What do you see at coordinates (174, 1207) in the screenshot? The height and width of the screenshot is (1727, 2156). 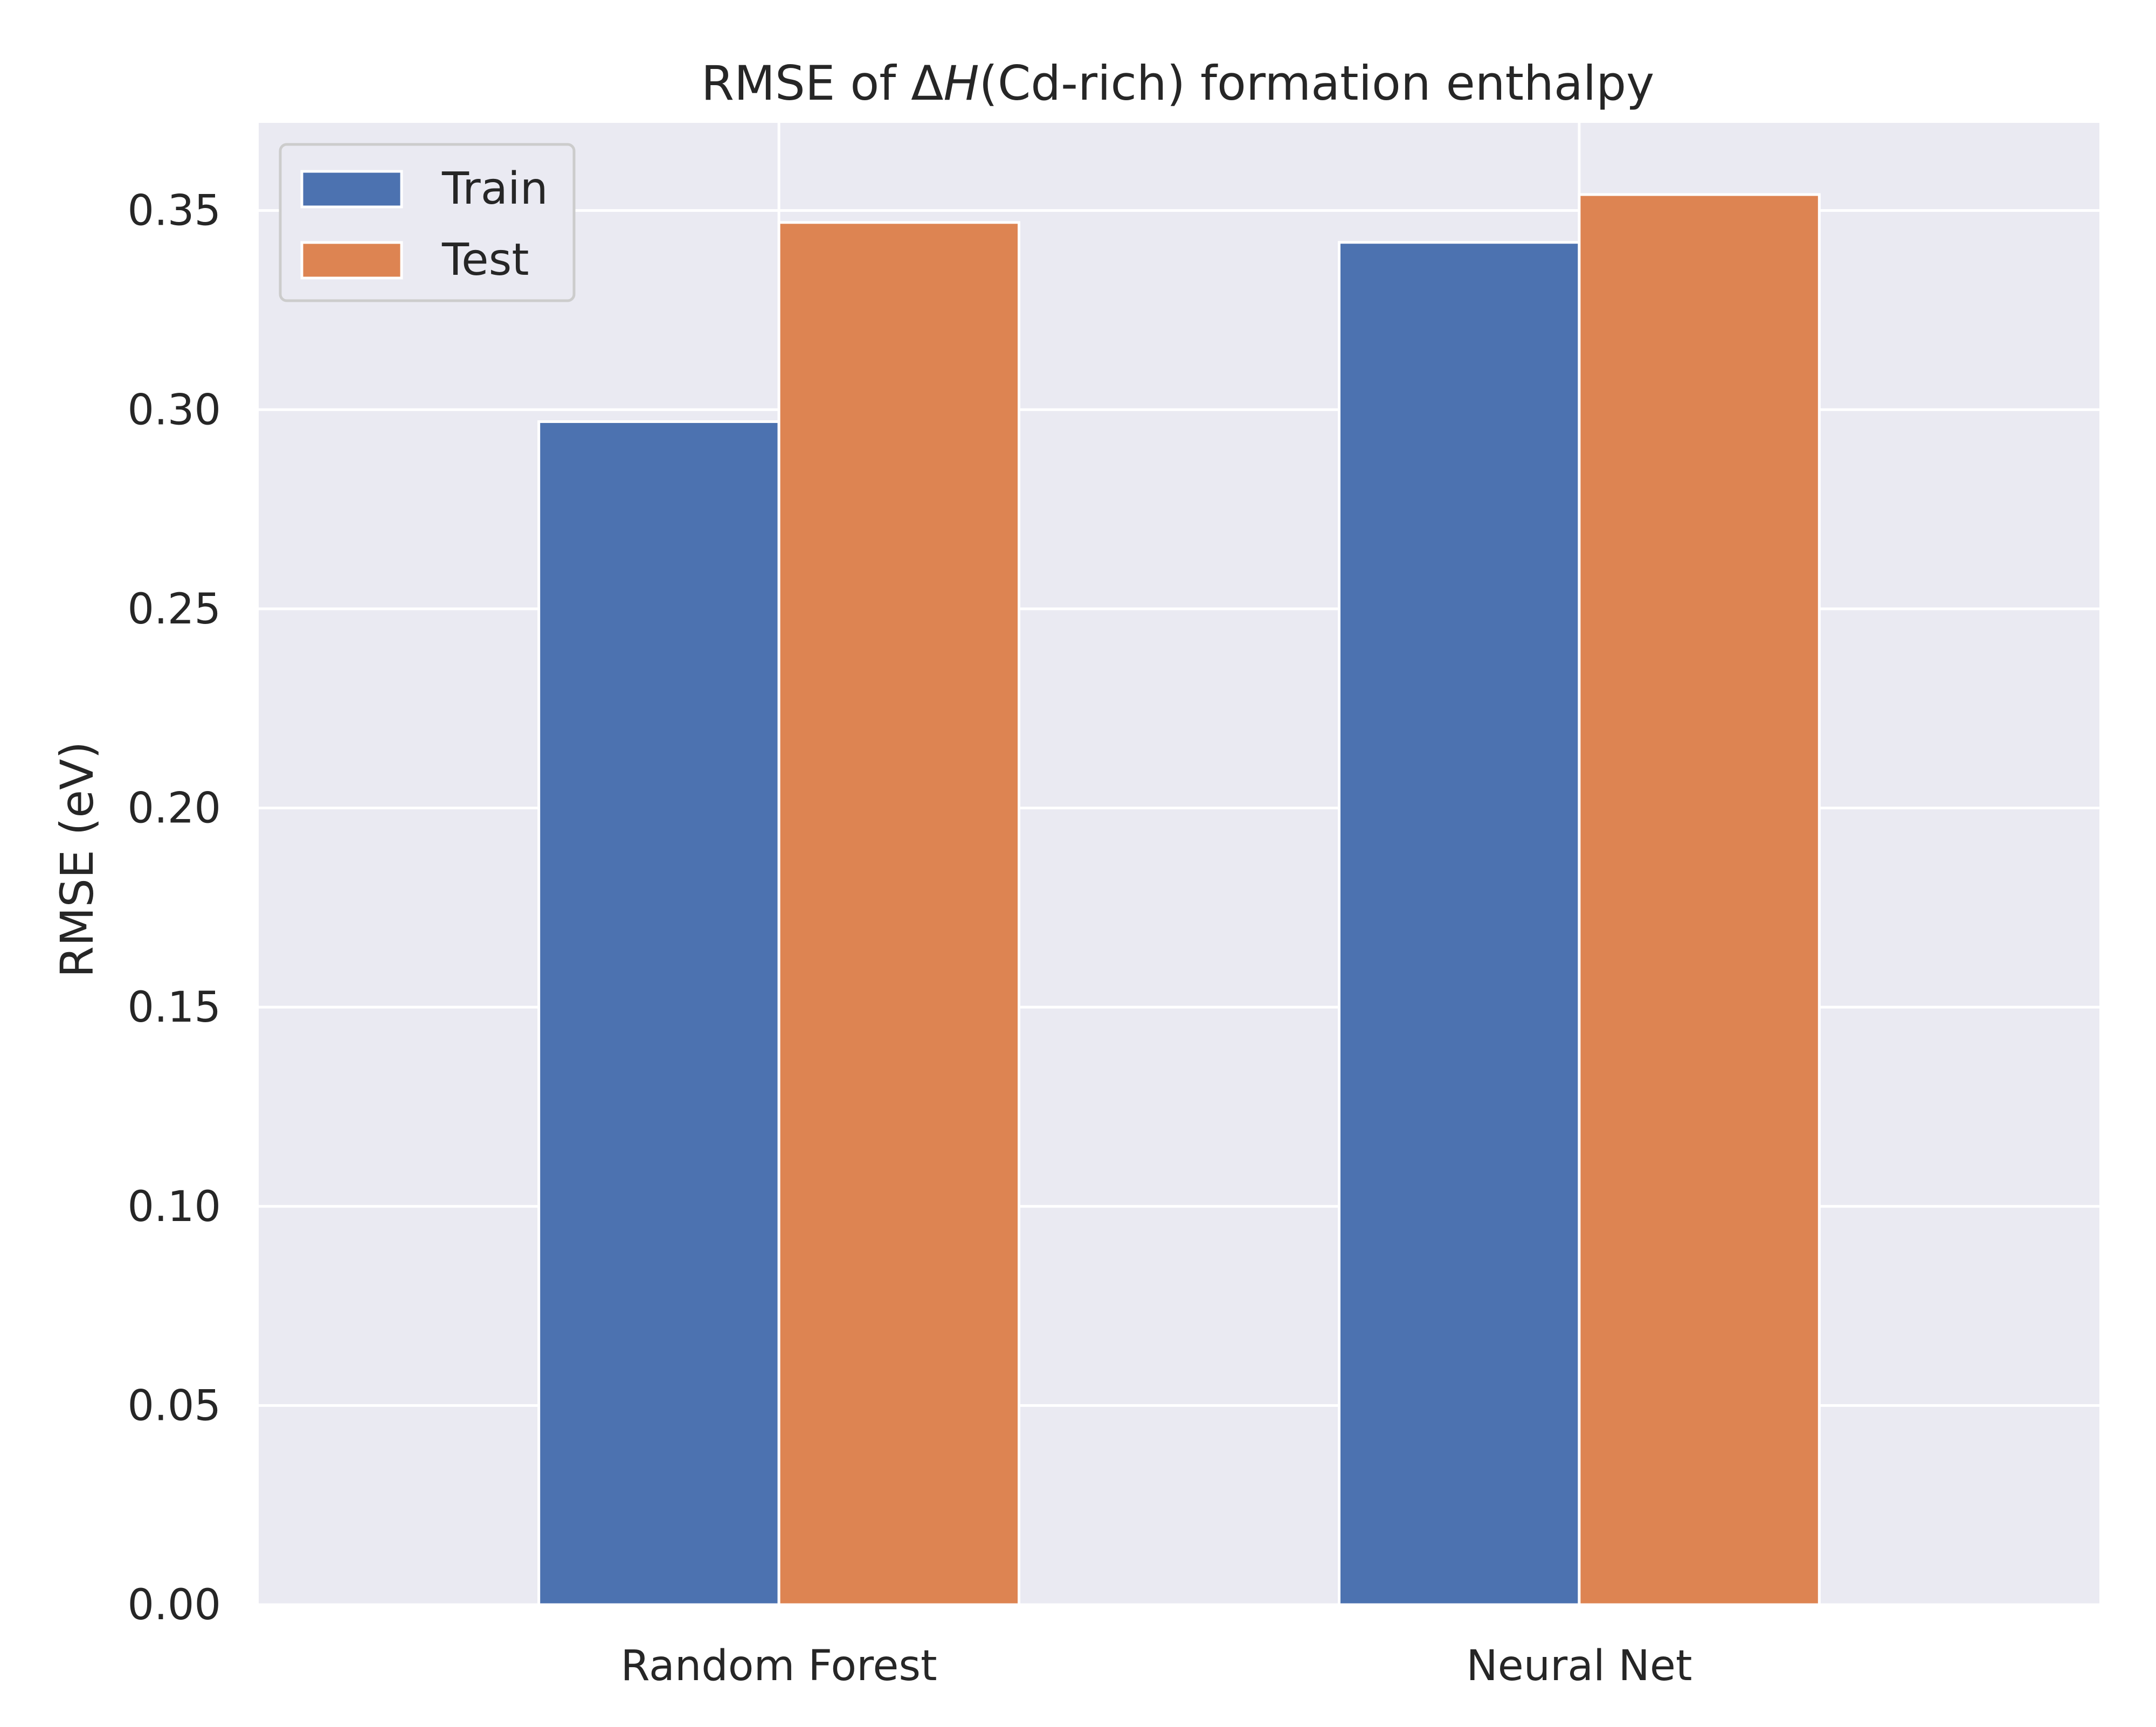 I see `y-tick-label: 0.10` at bounding box center [174, 1207].